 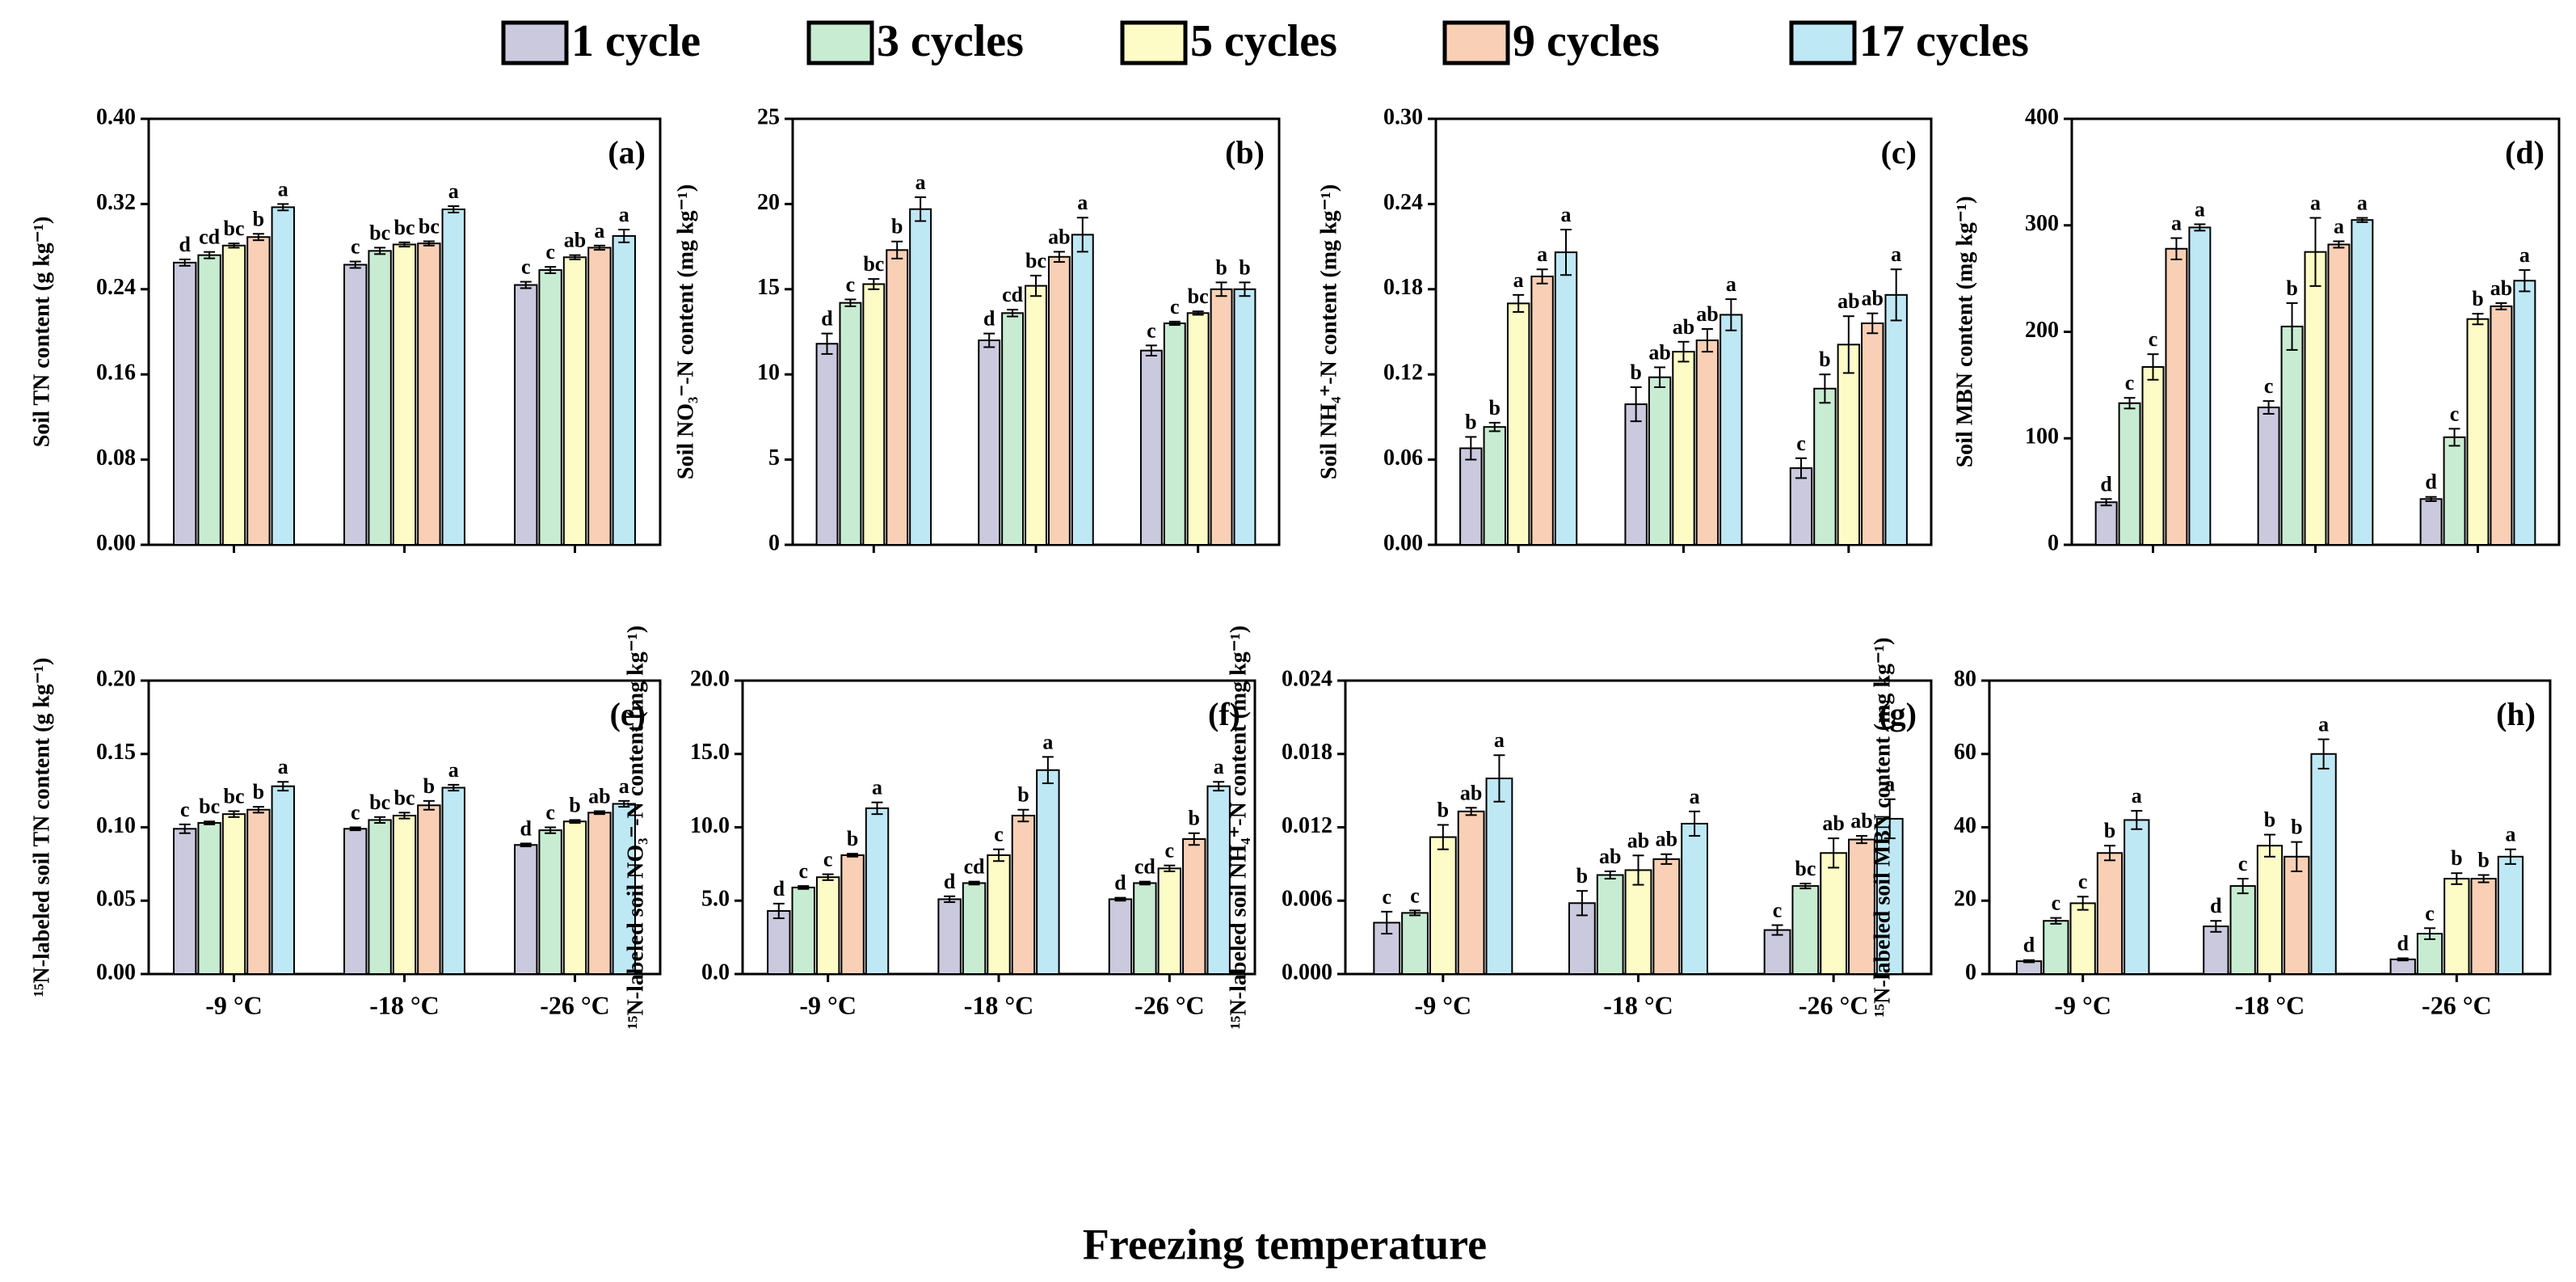 What do you see at coordinates (1403, 457) in the screenshot?
I see `y-tick-label: 0.06` at bounding box center [1403, 457].